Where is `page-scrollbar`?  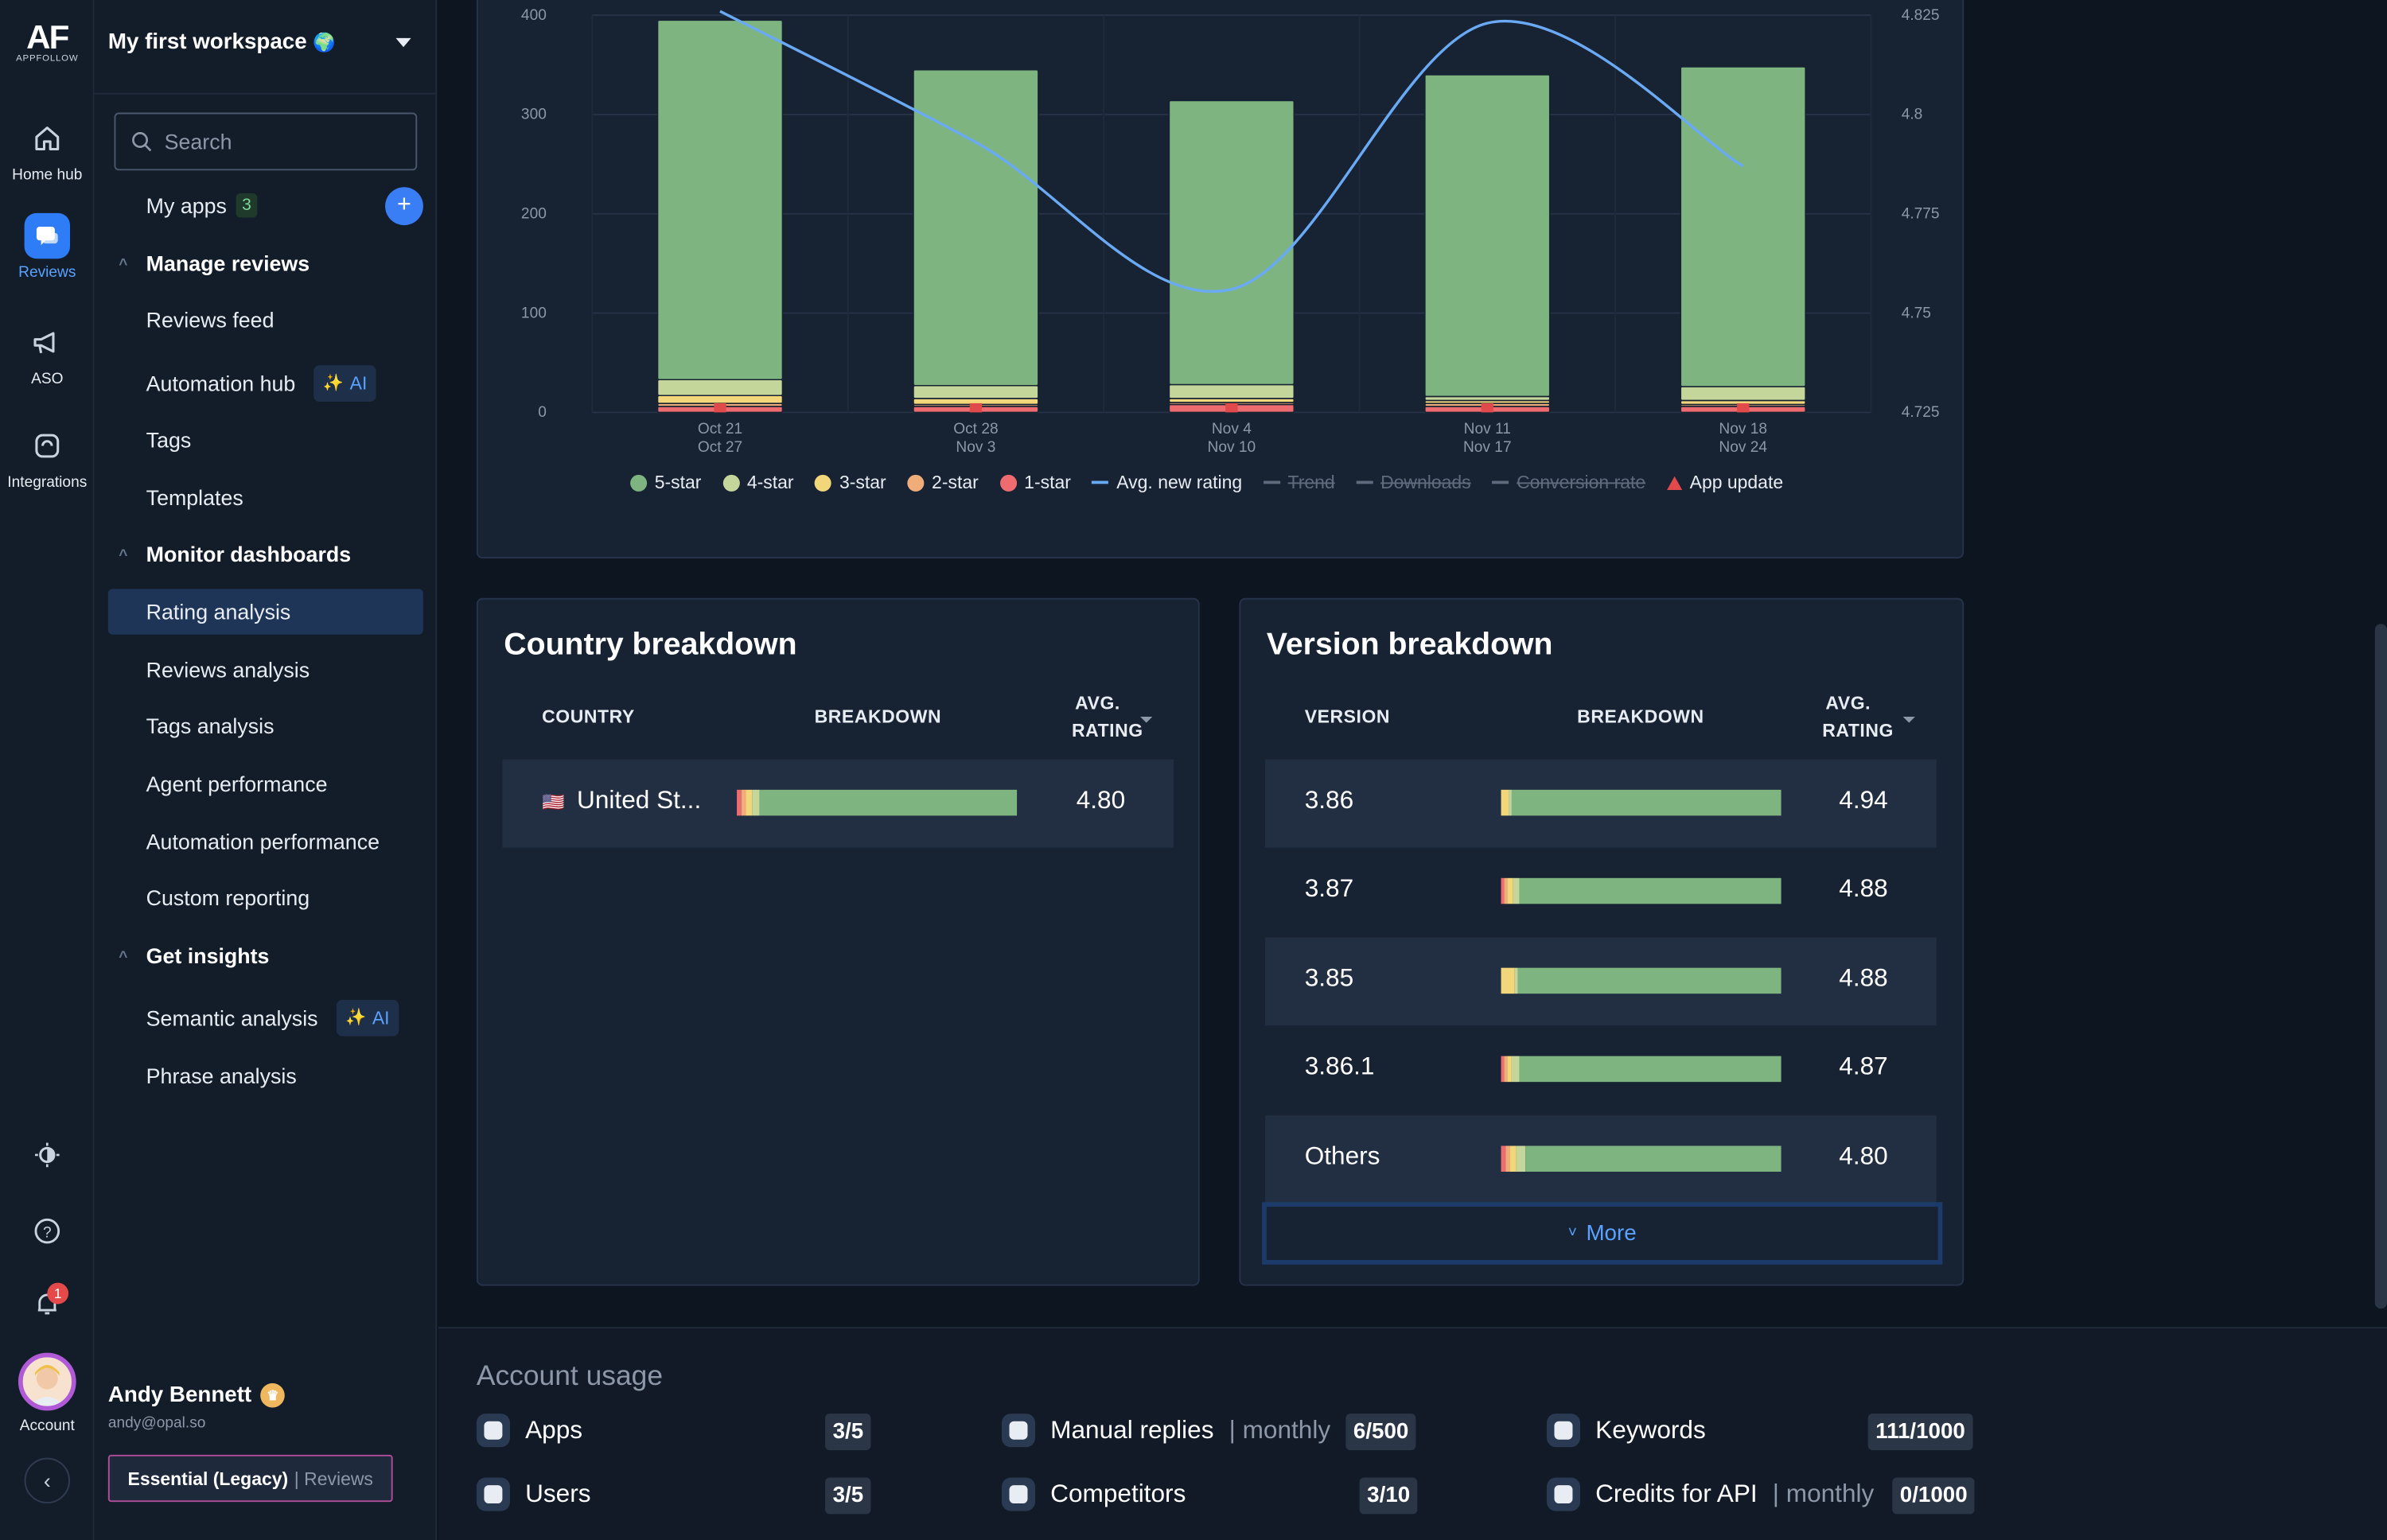
page-scrollbar is located at coordinates (2380, 966).